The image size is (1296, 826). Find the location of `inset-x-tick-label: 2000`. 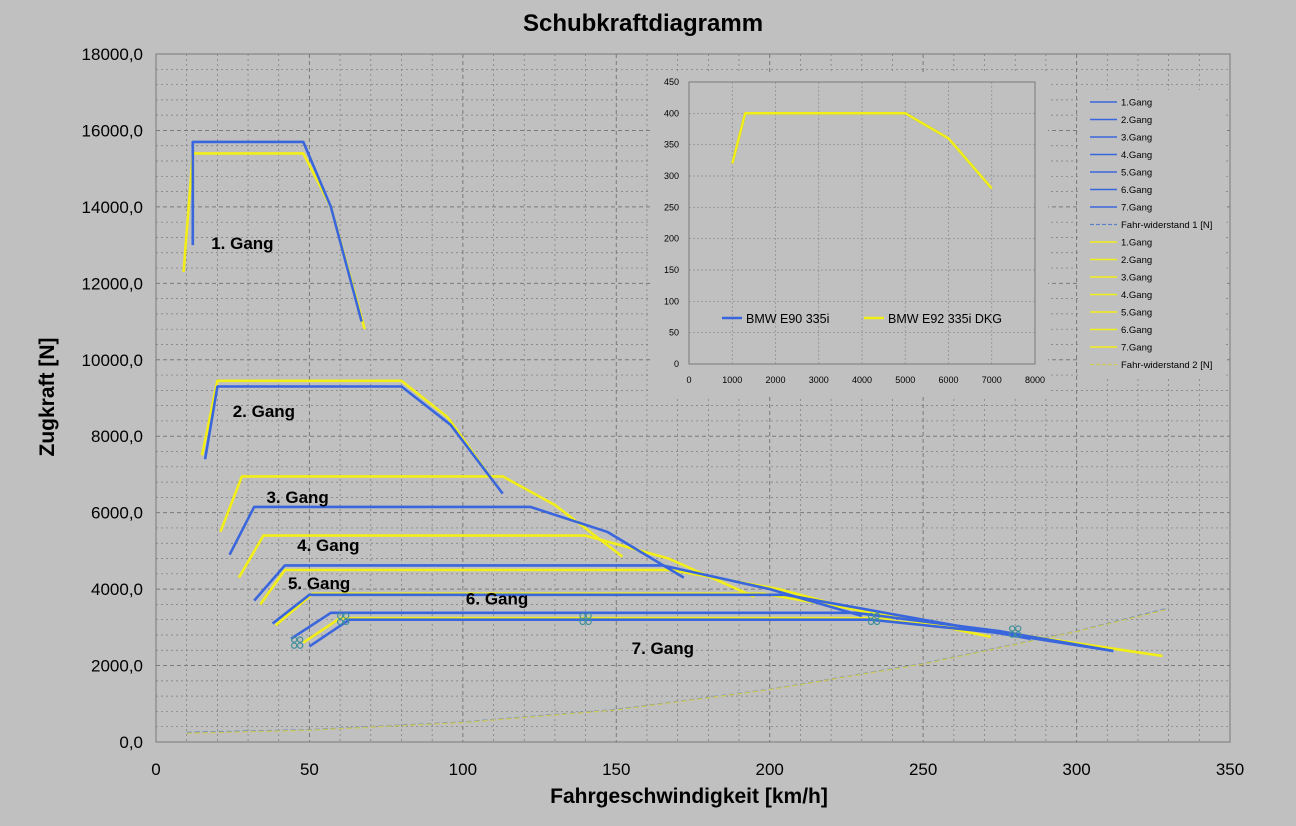

inset-x-tick-label: 2000 is located at coordinates (775, 380).